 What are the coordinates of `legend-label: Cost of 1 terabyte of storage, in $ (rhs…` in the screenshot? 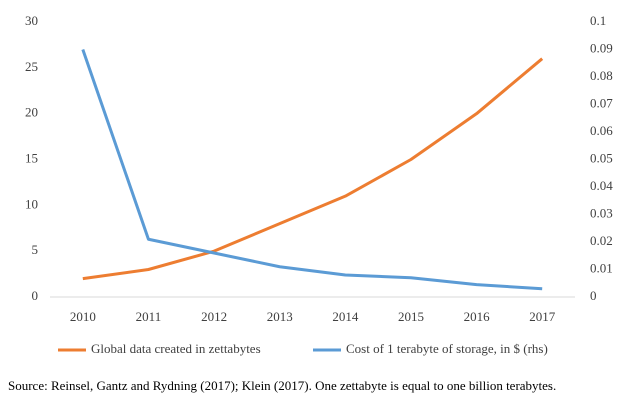 It's located at (447, 348).